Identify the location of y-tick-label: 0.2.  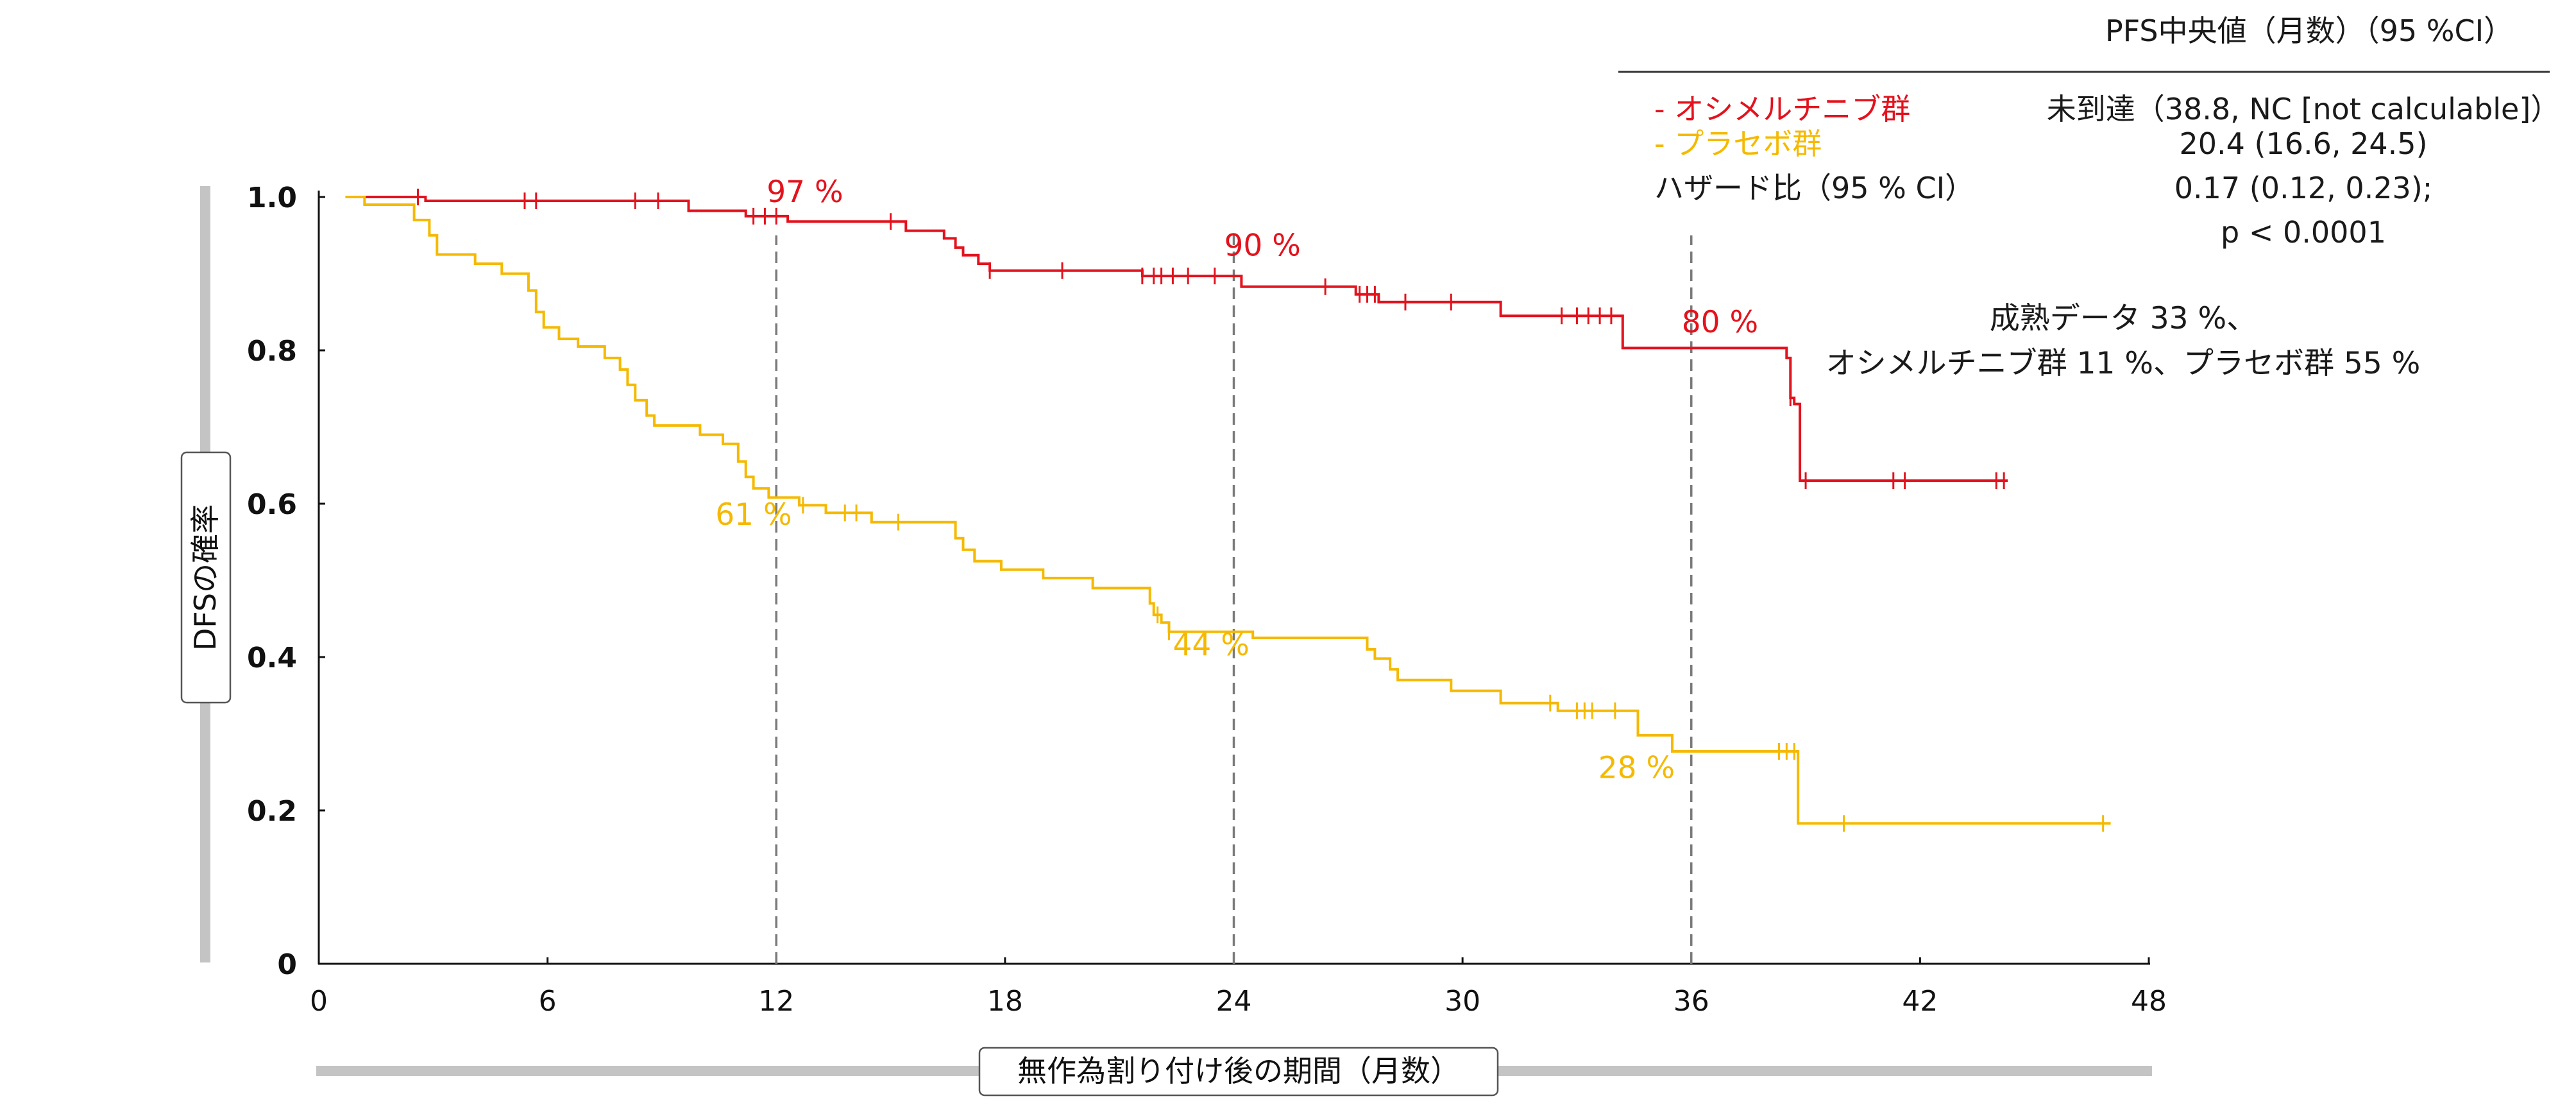
(272, 812).